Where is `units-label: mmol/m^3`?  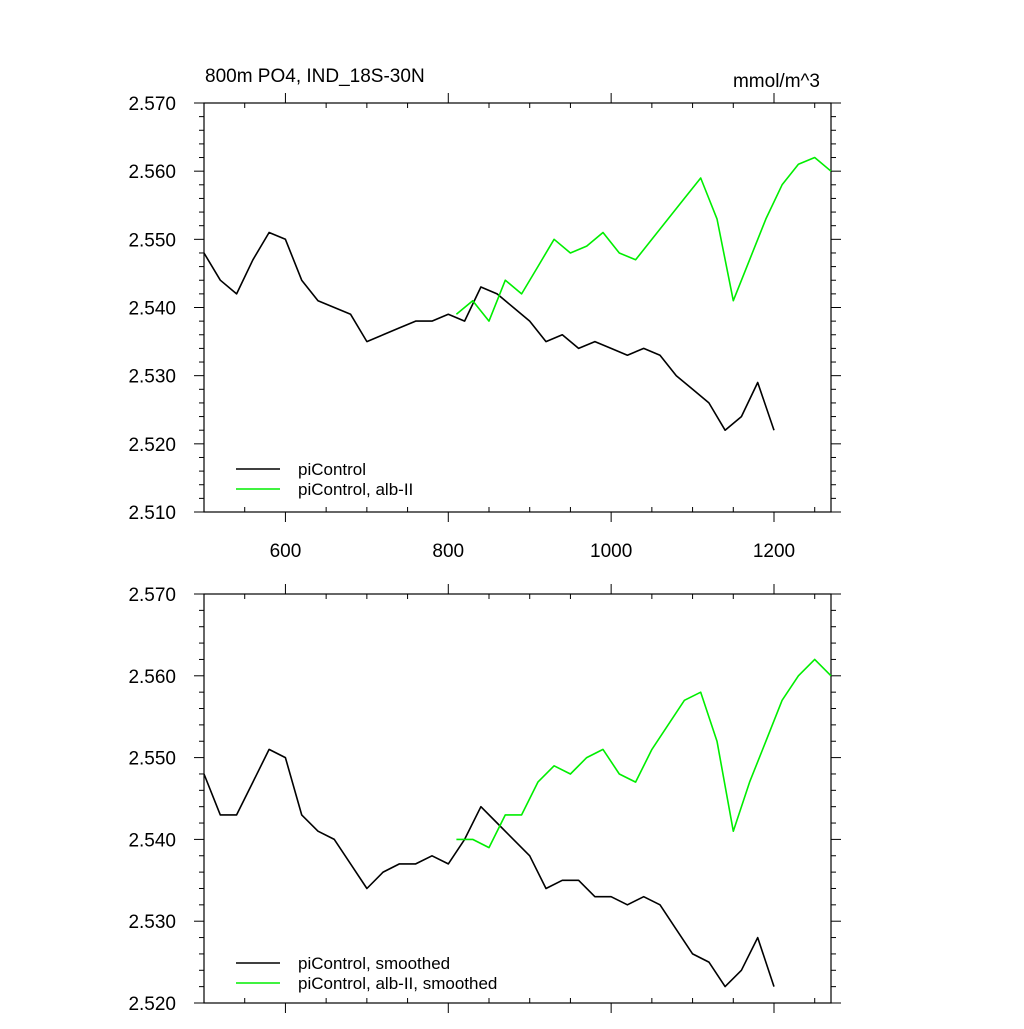 units-label: mmol/m^3 is located at coordinates (776, 81).